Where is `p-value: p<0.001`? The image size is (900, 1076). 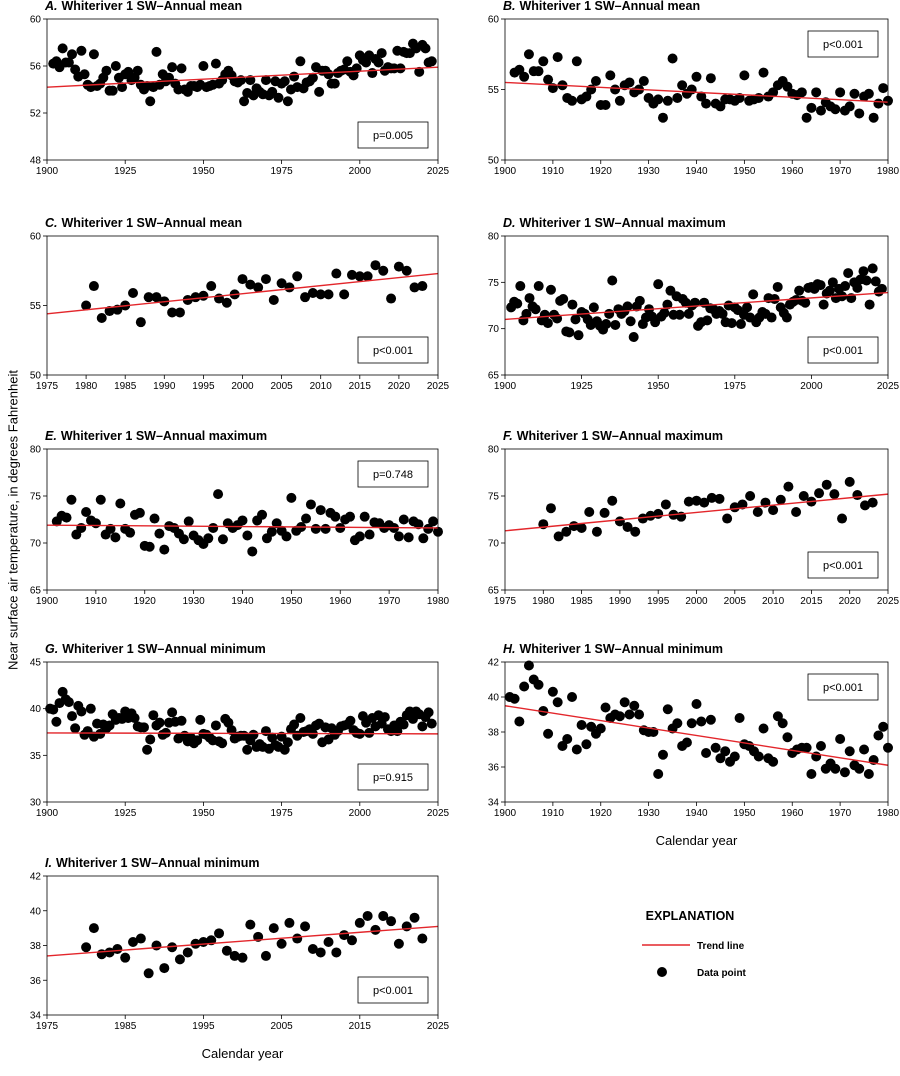
p-value: p<0.001 is located at coordinates (393, 991).